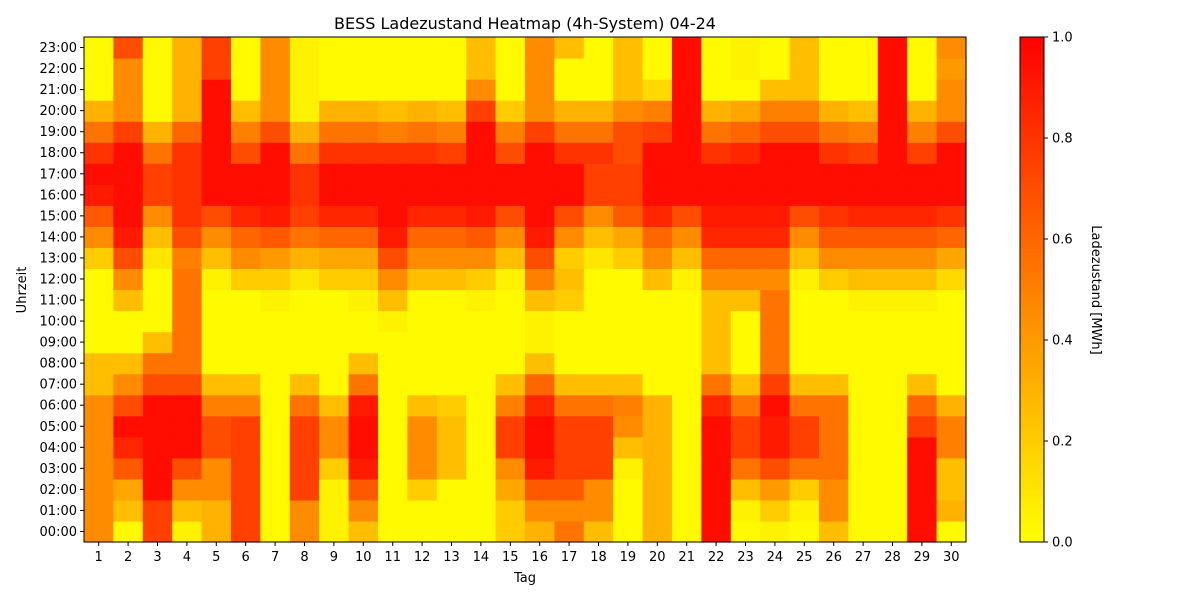  What do you see at coordinates (58, 153) in the screenshot?
I see `y-tick-label: 18:00` at bounding box center [58, 153].